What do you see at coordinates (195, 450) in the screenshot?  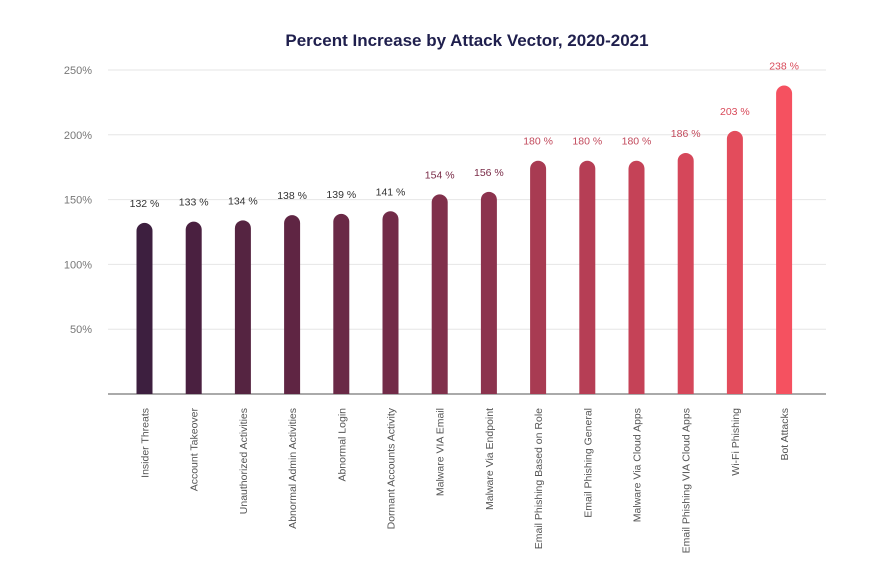 I see `category-label: Account Takeover` at bounding box center [195, 450].